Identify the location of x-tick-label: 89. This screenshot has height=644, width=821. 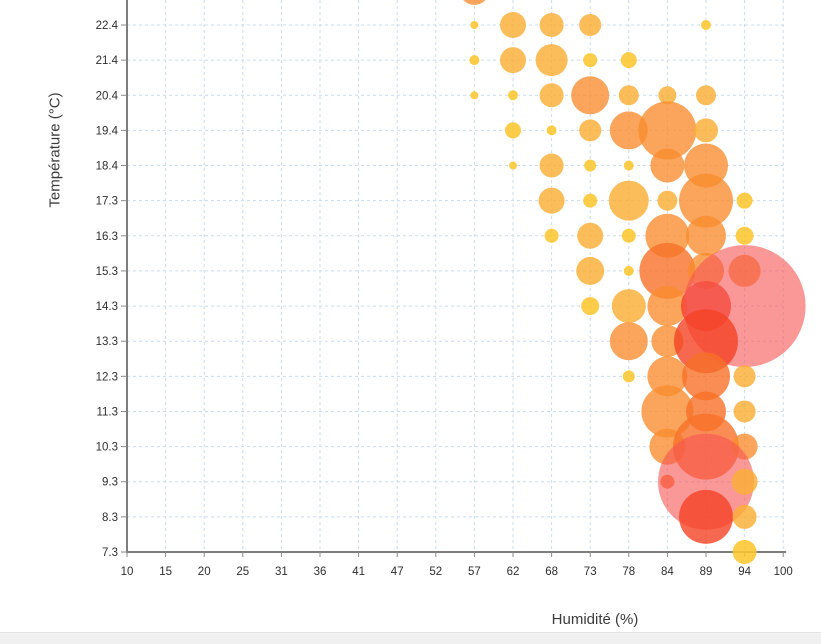
(706, 572).